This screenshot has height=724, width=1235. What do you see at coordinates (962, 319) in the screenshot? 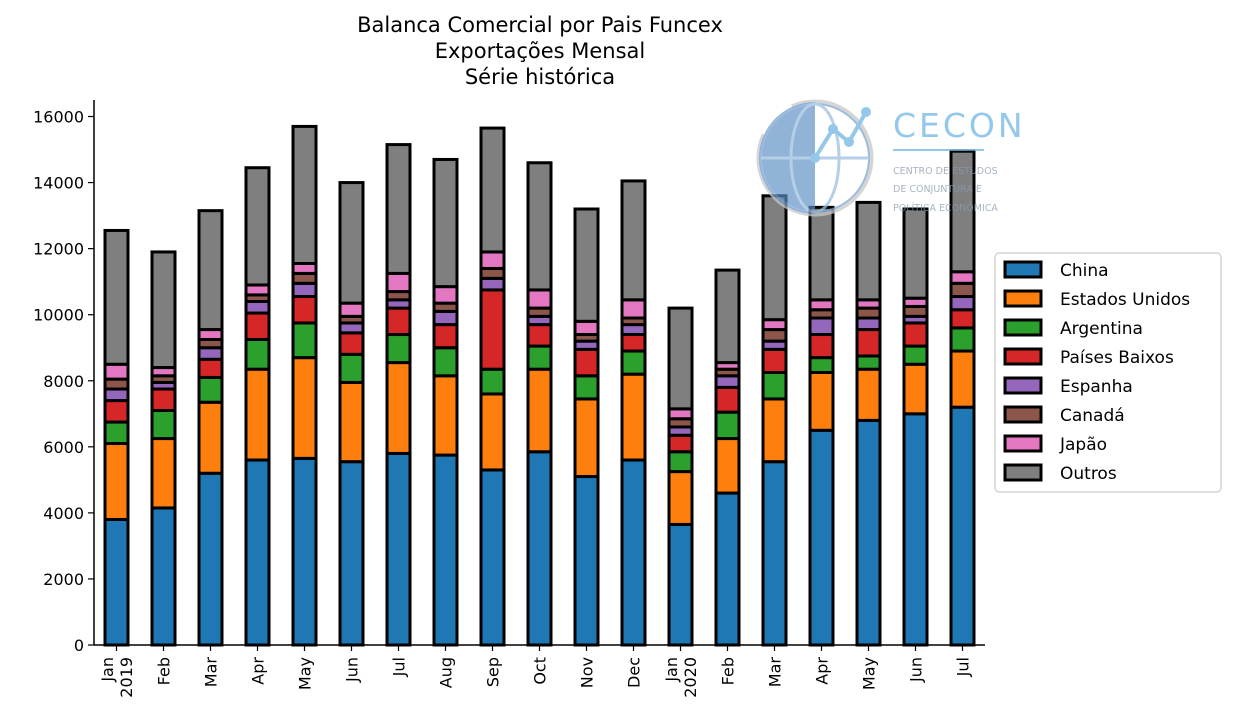
I see `bar-países-baixos-18` at bounding box center [962, 319].